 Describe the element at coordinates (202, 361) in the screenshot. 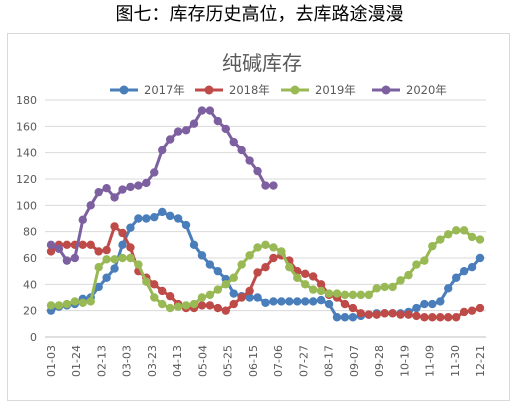

I see `x-tick-label: 05-04` at that location.